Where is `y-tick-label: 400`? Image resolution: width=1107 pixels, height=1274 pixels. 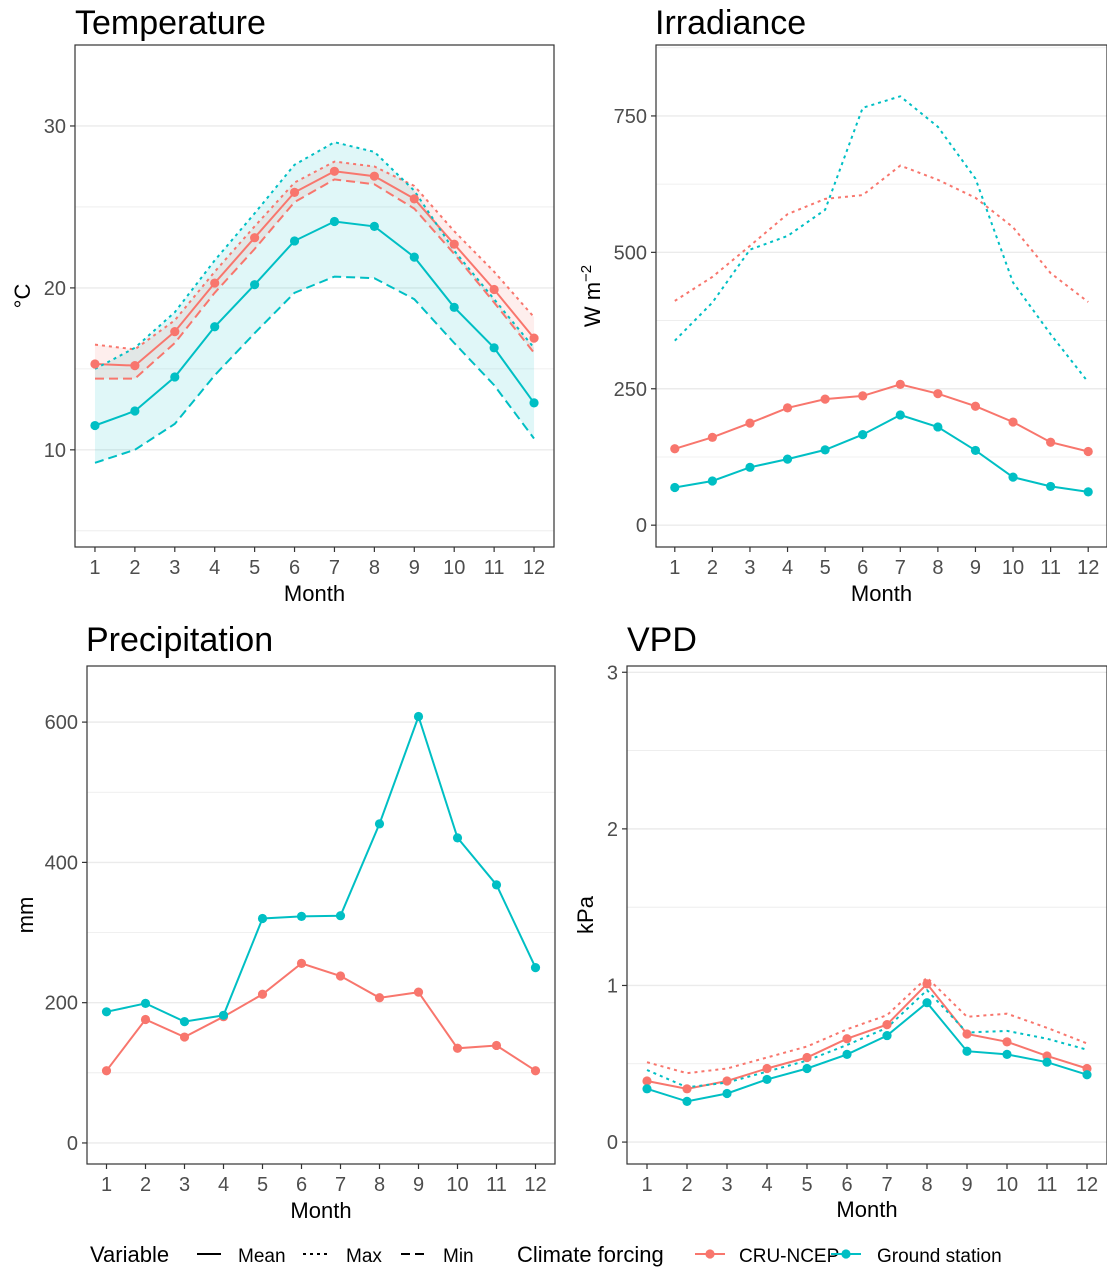 y-tick-label: 400 is located at coordinates (61, 863).